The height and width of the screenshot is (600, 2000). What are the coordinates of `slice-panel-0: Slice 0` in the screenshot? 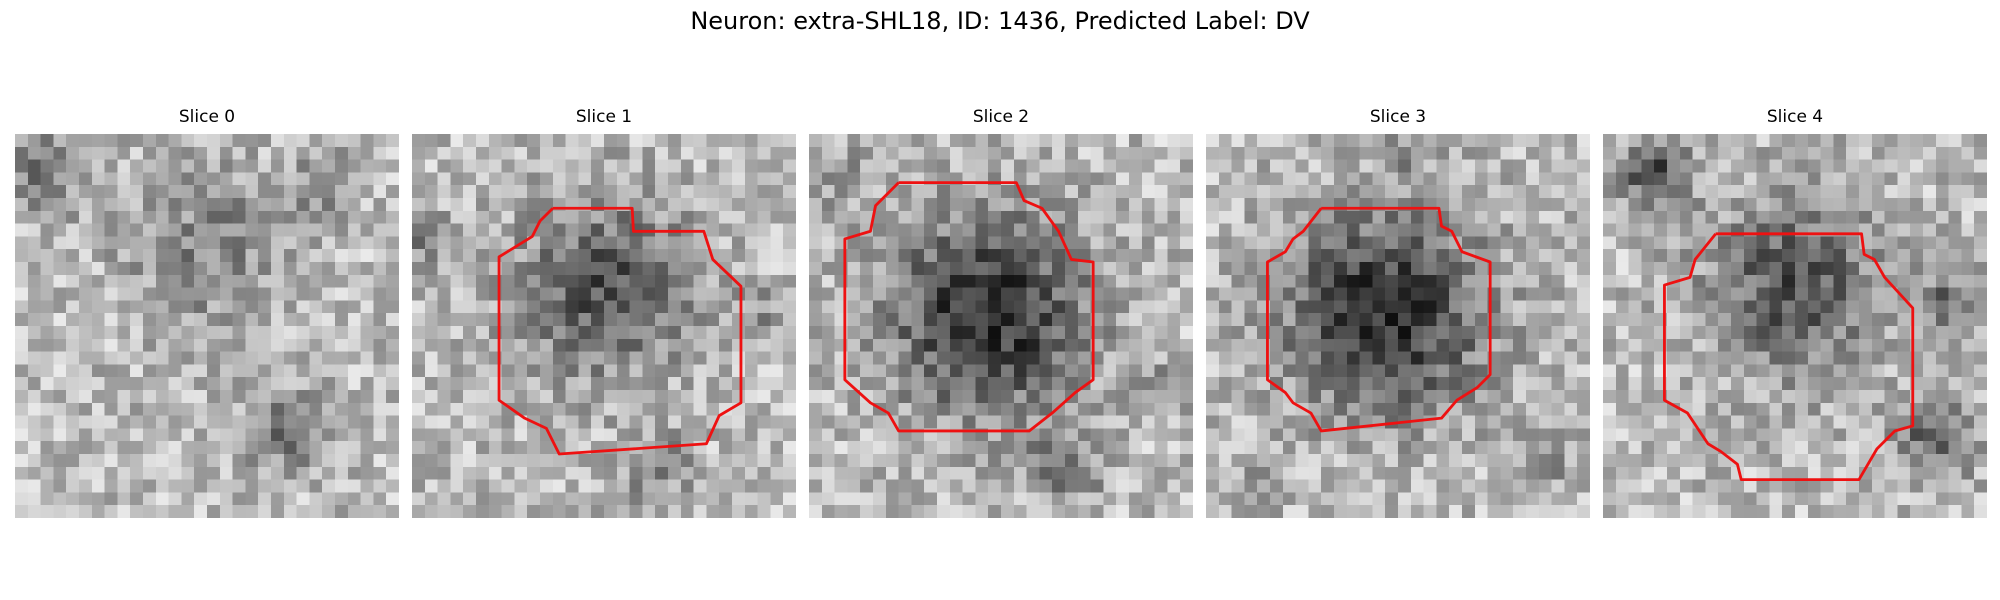 It's located at (207, 313).